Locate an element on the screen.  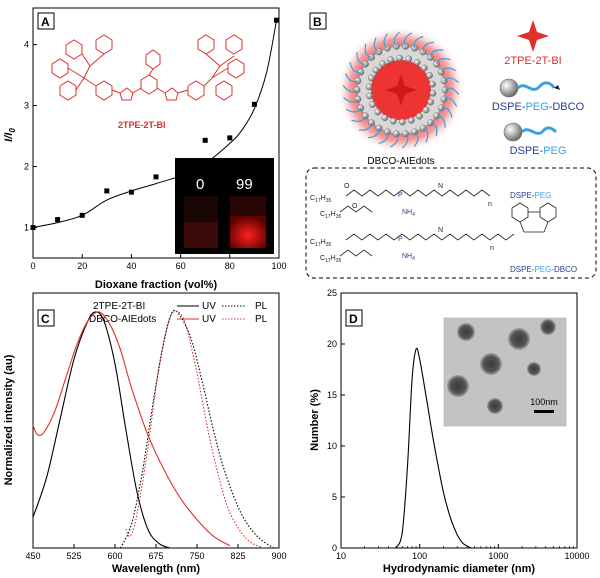
c-x-tick-label: 450 is located at coordinates (32, 556).